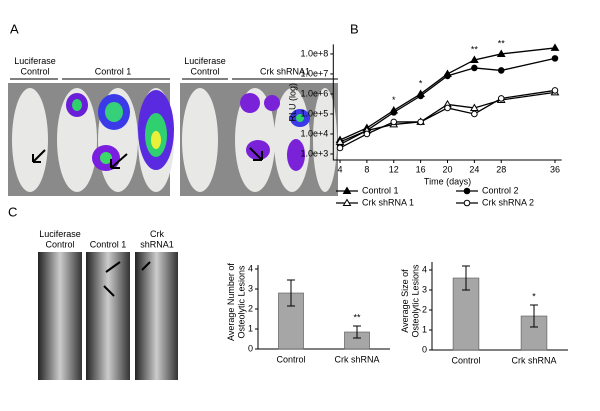  What do you see at coordinates (366, 169) in the screenshot?
I see `x-tick-label: 8` at bounding box center [366, 169].